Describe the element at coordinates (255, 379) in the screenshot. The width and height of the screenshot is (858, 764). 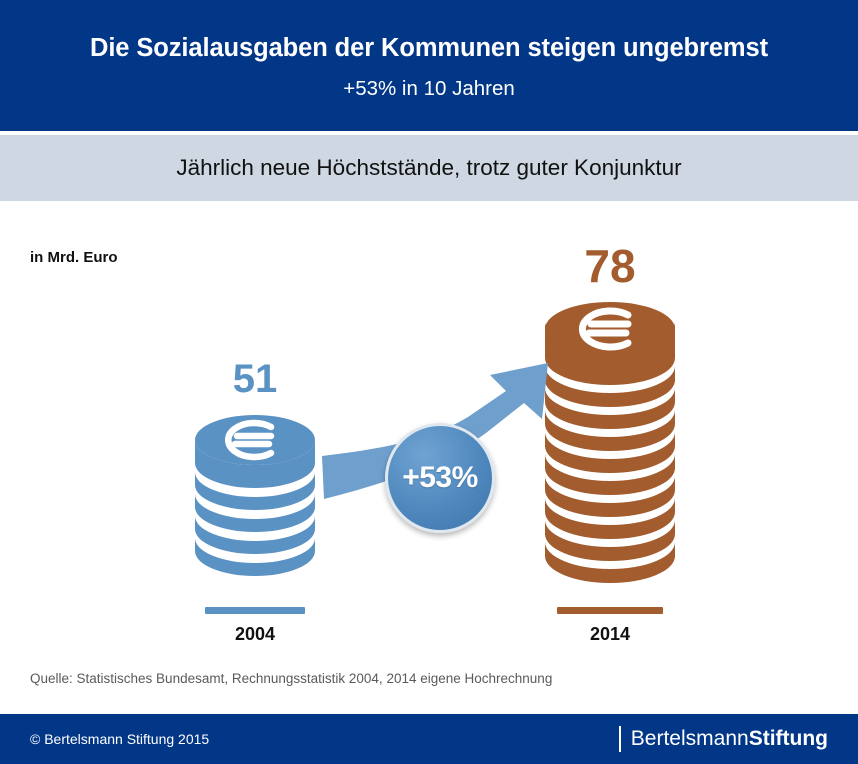
I see `value-label-2004: 51` at that location.